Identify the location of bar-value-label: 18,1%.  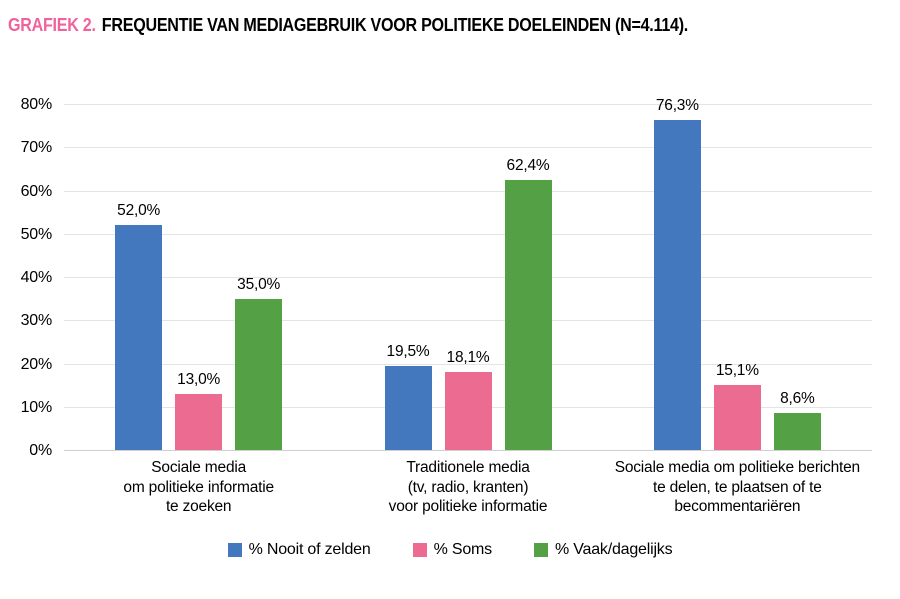
(468, 357).